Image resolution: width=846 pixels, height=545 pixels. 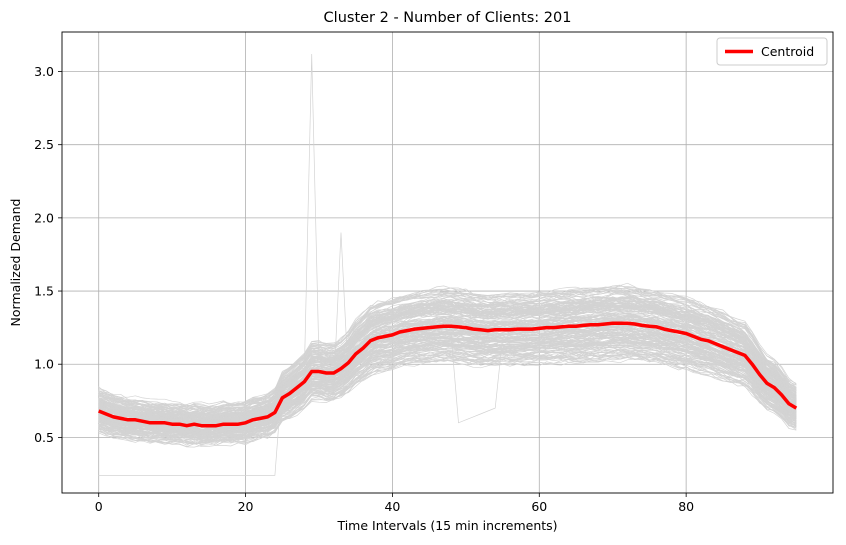 I want to click on legend-box, so click(x=772, y=51).